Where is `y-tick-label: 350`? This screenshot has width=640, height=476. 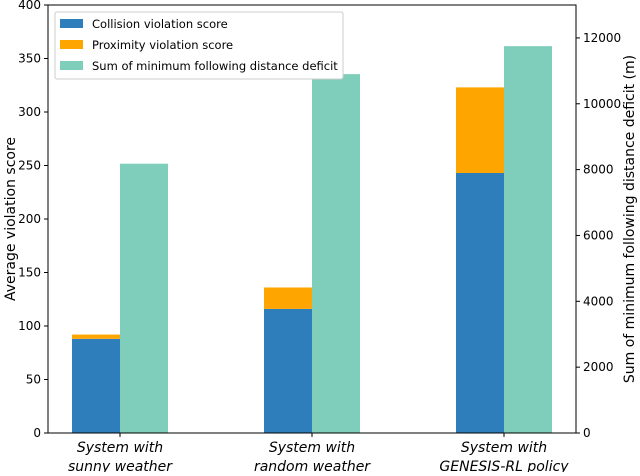
y-tick-label: 350 is located at coordinates (29, 59).